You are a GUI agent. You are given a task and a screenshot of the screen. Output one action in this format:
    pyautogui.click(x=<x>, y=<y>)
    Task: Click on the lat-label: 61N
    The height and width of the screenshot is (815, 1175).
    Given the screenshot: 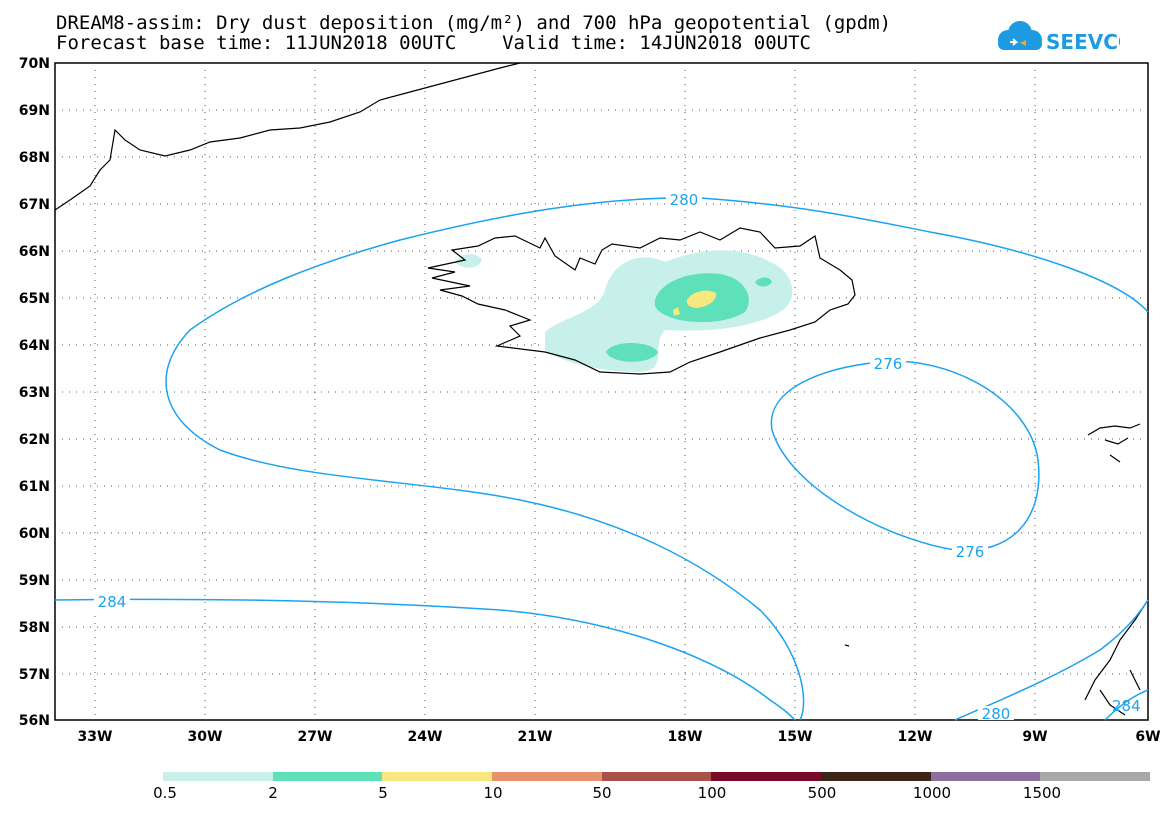 What is the action you would take?
    pyautogui.click(x=34, y=487)
    